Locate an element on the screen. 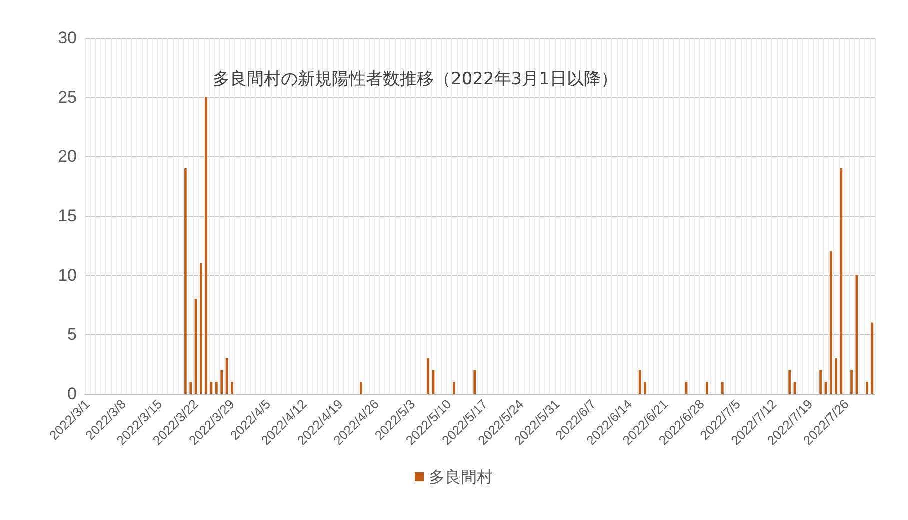 The image size is (908, 520). y-tick-label: 5 is located at coordinates (72, 334).